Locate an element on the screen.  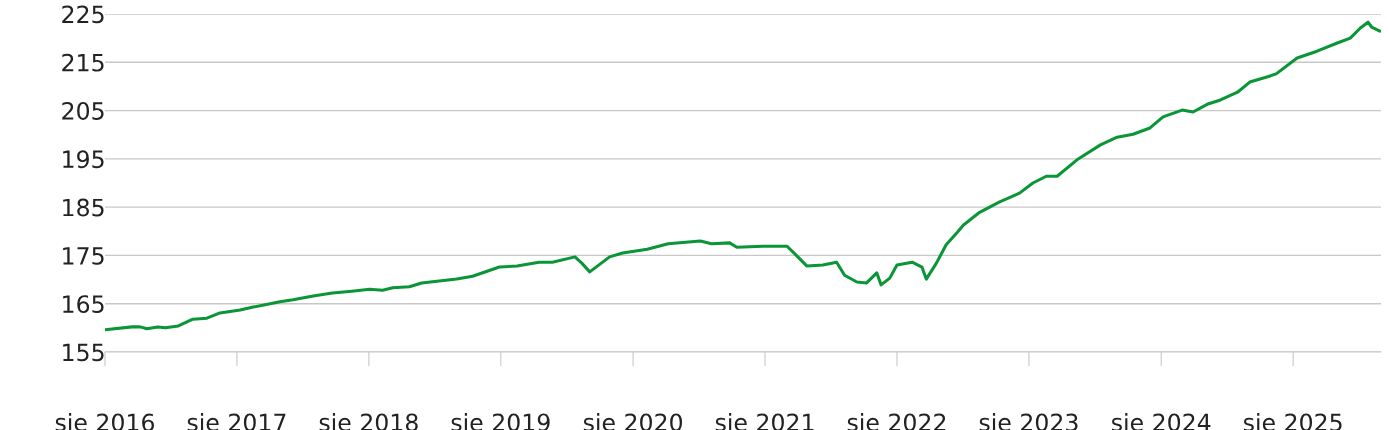
y-tick-label: 185 is located at coordinates (83, 207).